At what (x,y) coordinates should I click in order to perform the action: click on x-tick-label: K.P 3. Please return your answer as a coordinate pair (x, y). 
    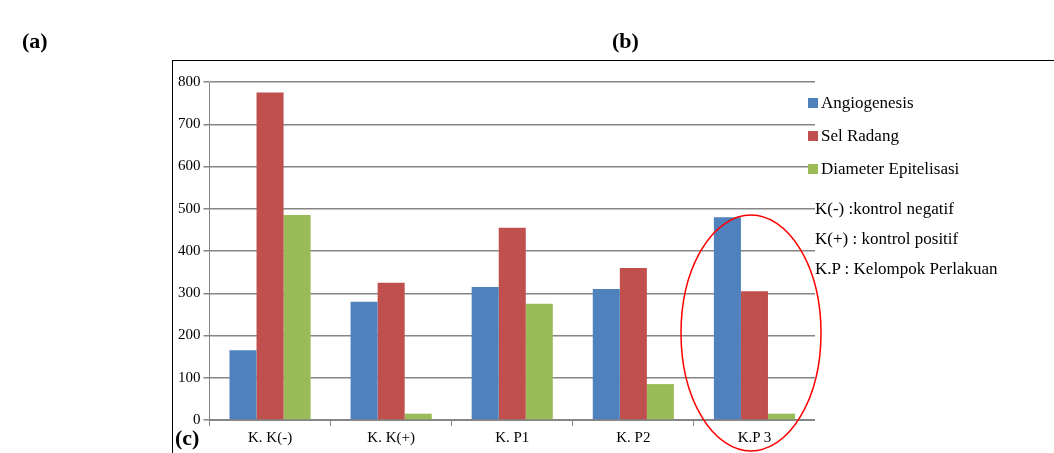
    Looking at the image, I should click on (754, 436).